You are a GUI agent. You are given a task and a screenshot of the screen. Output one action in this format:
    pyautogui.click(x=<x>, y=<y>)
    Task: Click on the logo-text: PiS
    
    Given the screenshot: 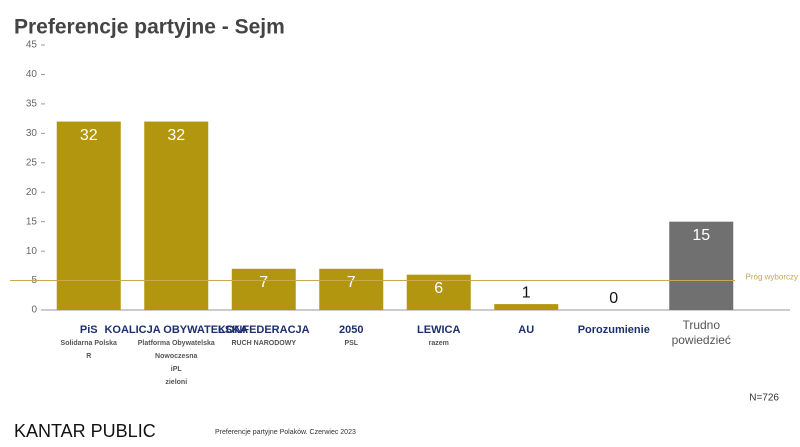 What is the action you would take?
    pyautogui.click(x=89, y=330)
    